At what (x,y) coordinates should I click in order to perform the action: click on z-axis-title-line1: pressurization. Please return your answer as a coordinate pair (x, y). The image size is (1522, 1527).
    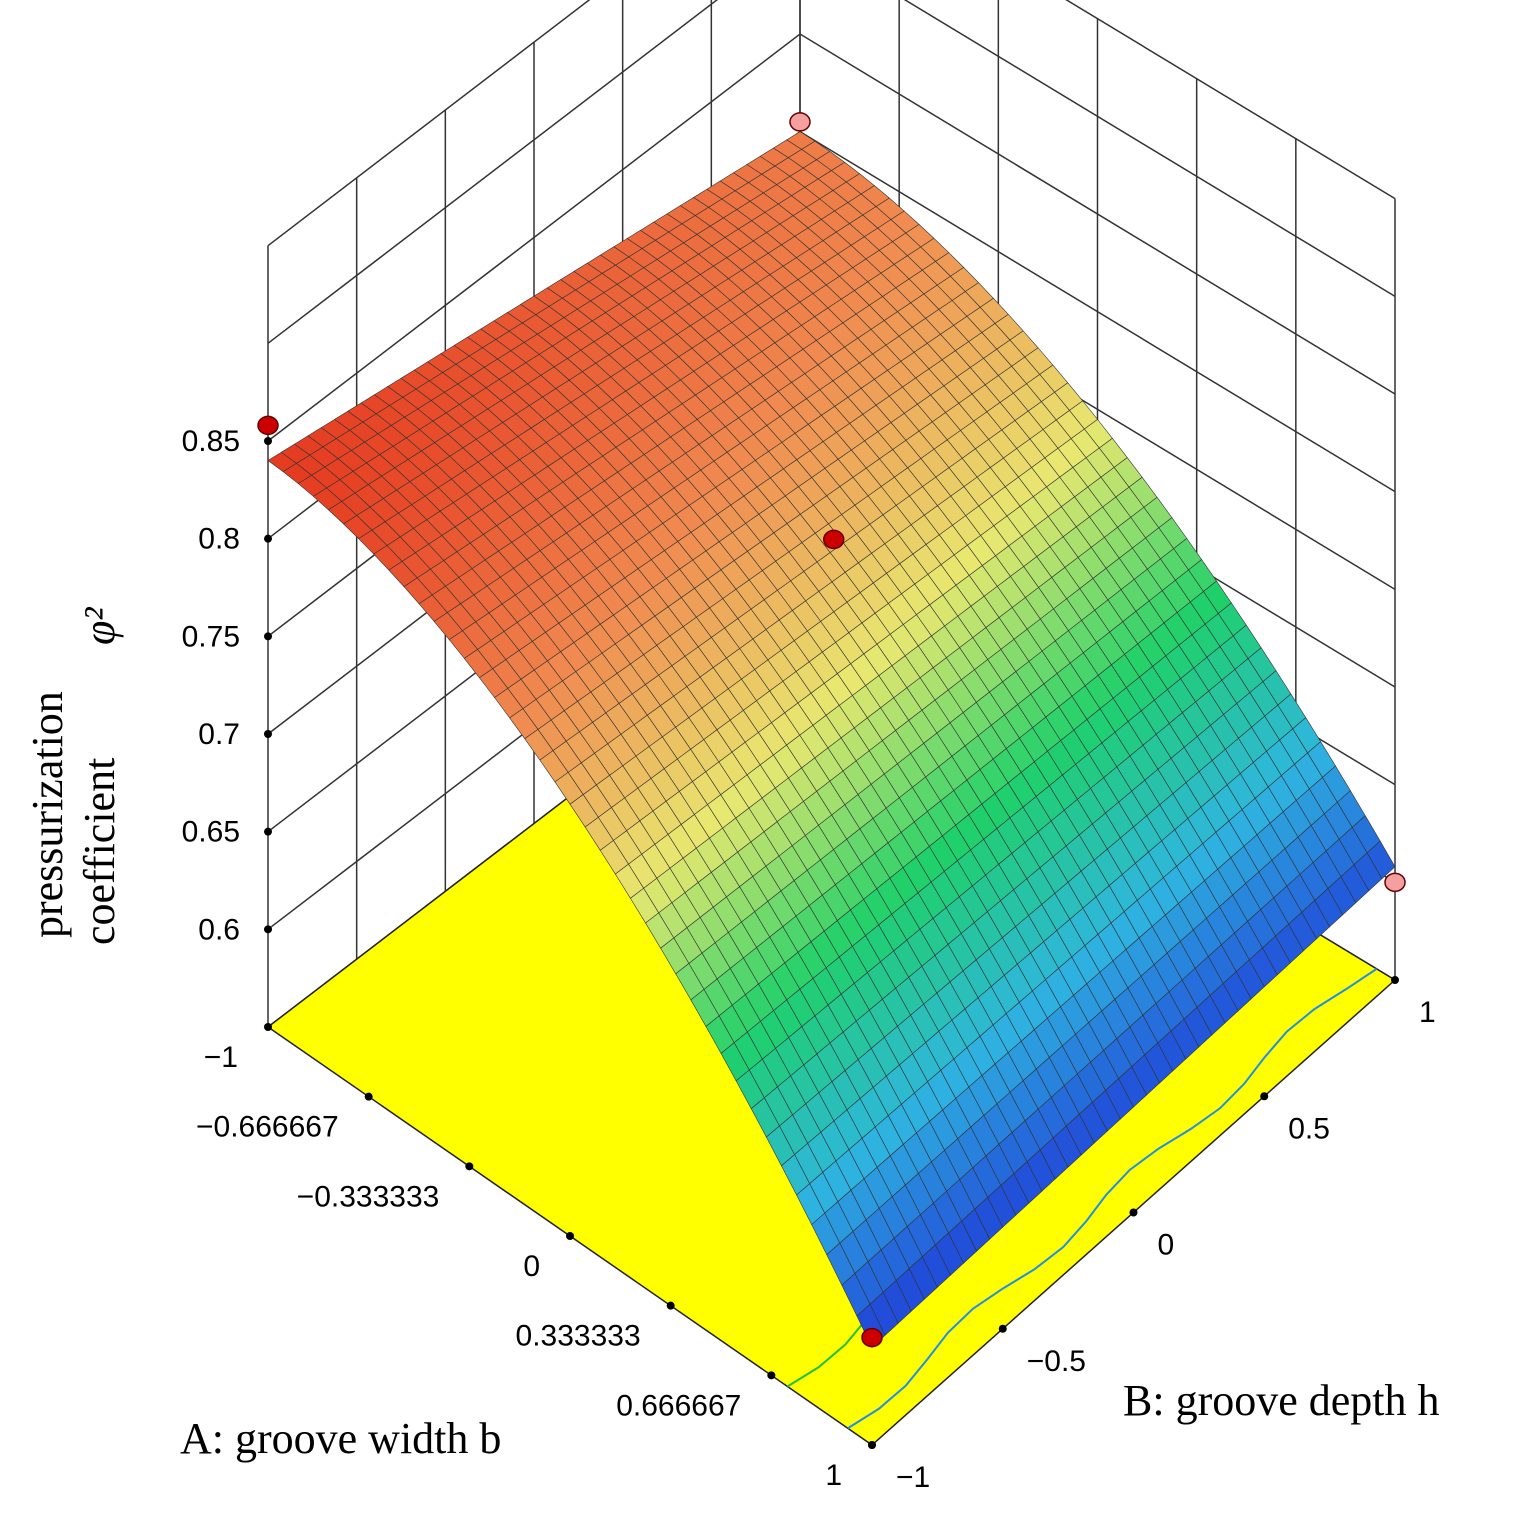
    Looking at the image, I should click on (47, 814).